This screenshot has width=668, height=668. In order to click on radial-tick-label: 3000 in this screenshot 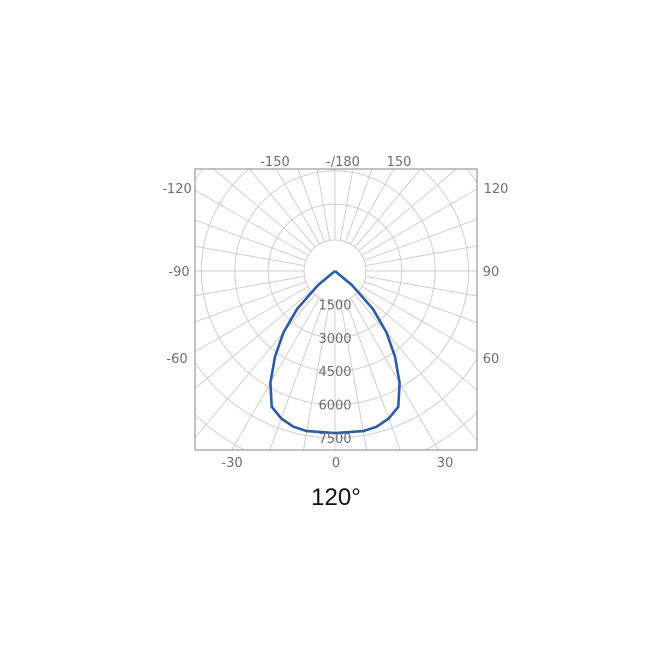, I will do `click(334, 339)`.